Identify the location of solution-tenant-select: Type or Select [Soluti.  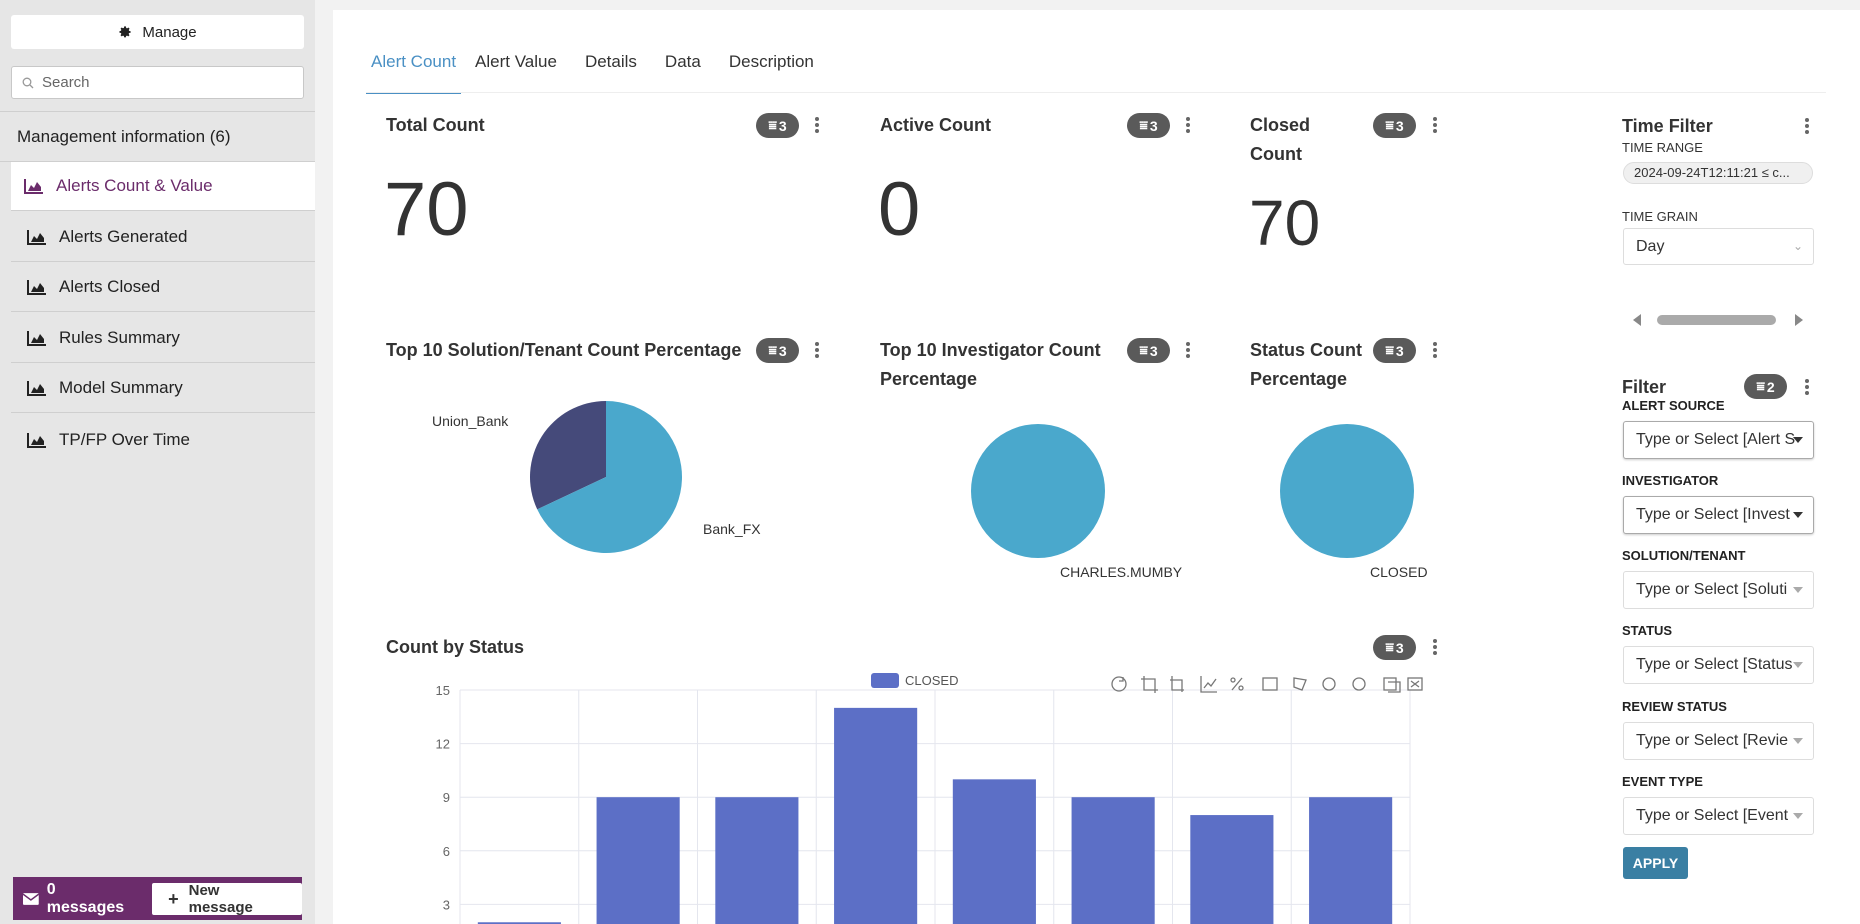
(1718, 590).